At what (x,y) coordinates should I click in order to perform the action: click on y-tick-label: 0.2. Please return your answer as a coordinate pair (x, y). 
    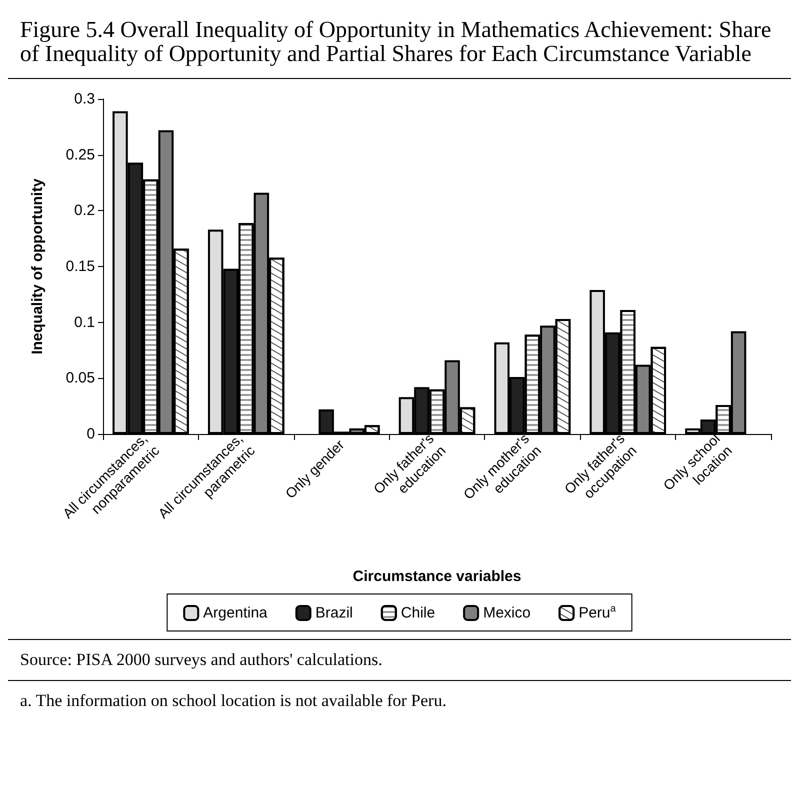
    Looking at the image, I should click on (84, 211).